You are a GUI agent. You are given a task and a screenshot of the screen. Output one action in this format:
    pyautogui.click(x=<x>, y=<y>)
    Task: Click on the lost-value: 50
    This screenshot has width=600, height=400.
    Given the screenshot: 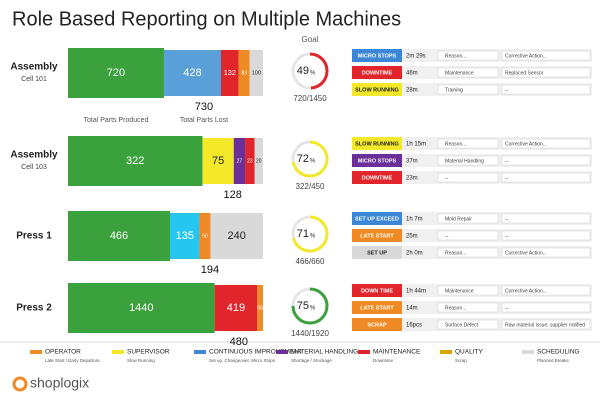 What is the action you would take?
    pyautogui.click(x=205, y=236)
    